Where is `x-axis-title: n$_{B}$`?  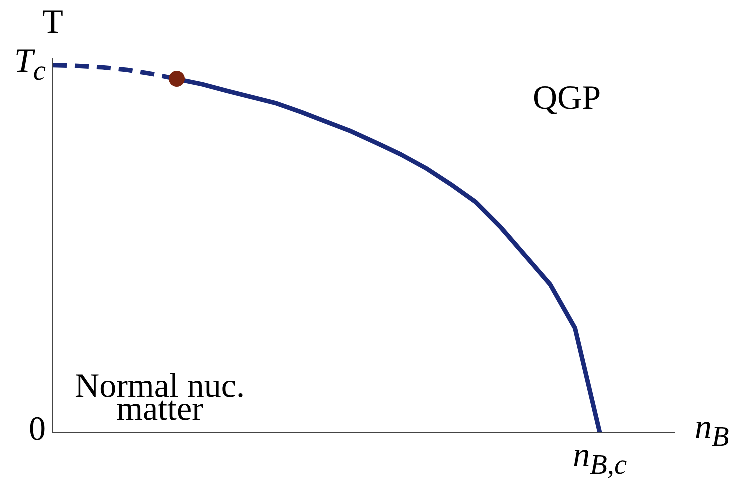
x-axis-title: n$_{B}$ is located at coordinates (712, 431).